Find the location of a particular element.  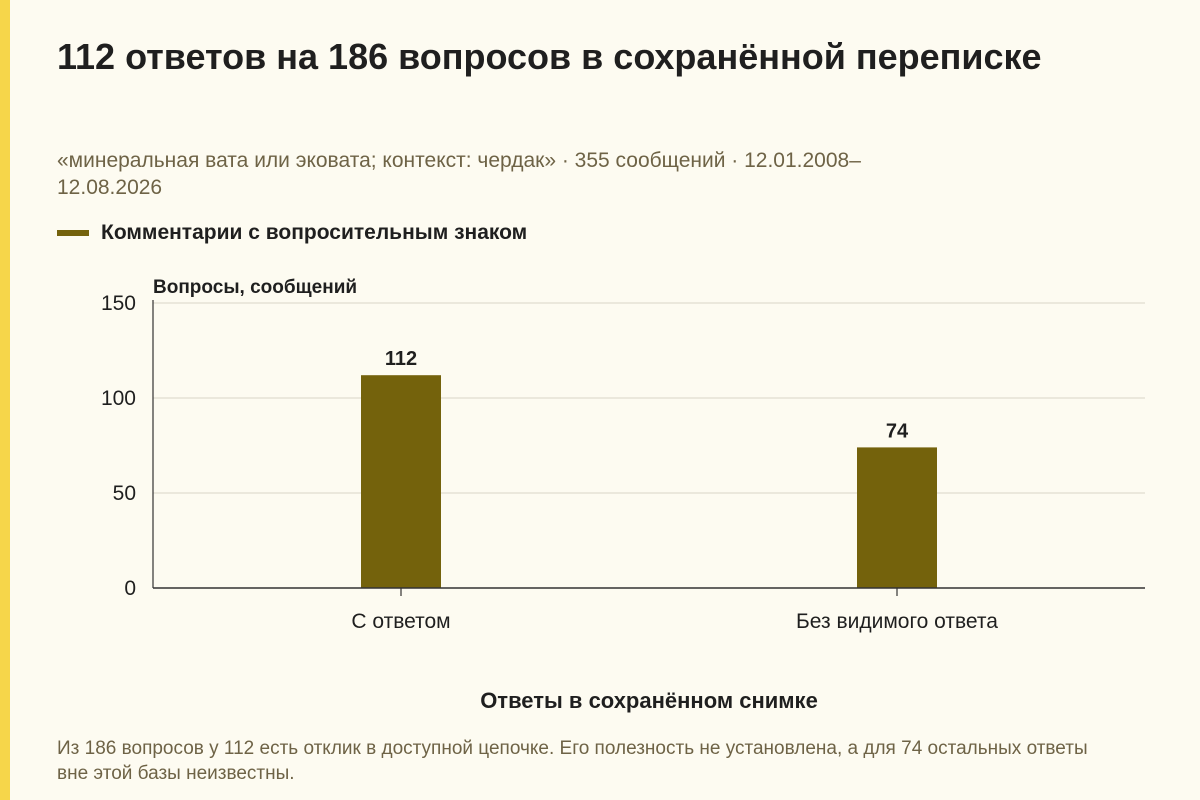

y-axis-ticks: 0 50 100 150 is located at coordinates (118, 446).